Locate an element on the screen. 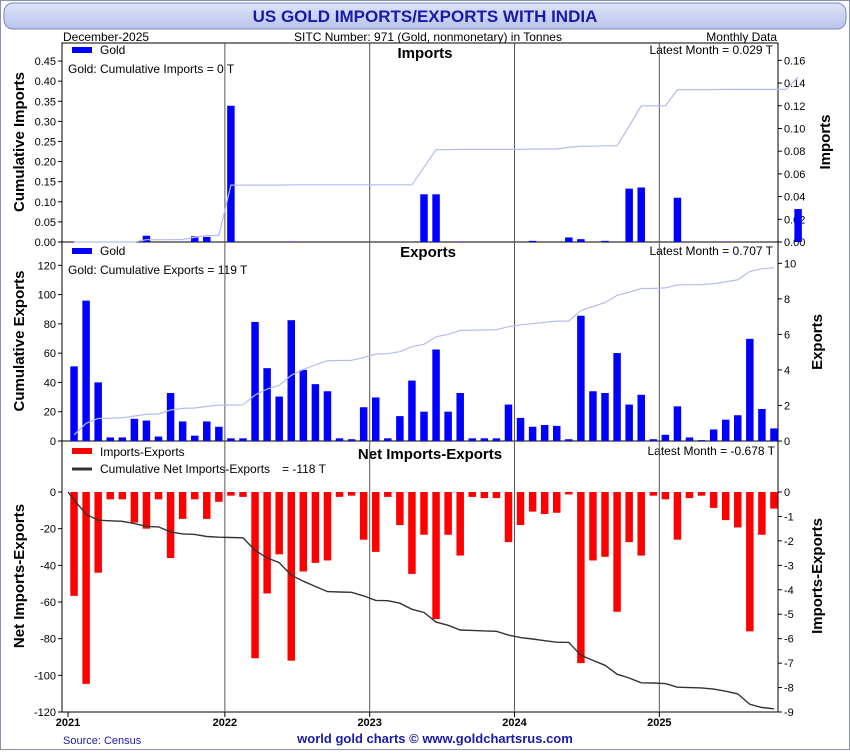 The image size is (850, 755). net-legend-swatch-red is located at coordinates (82, 451).